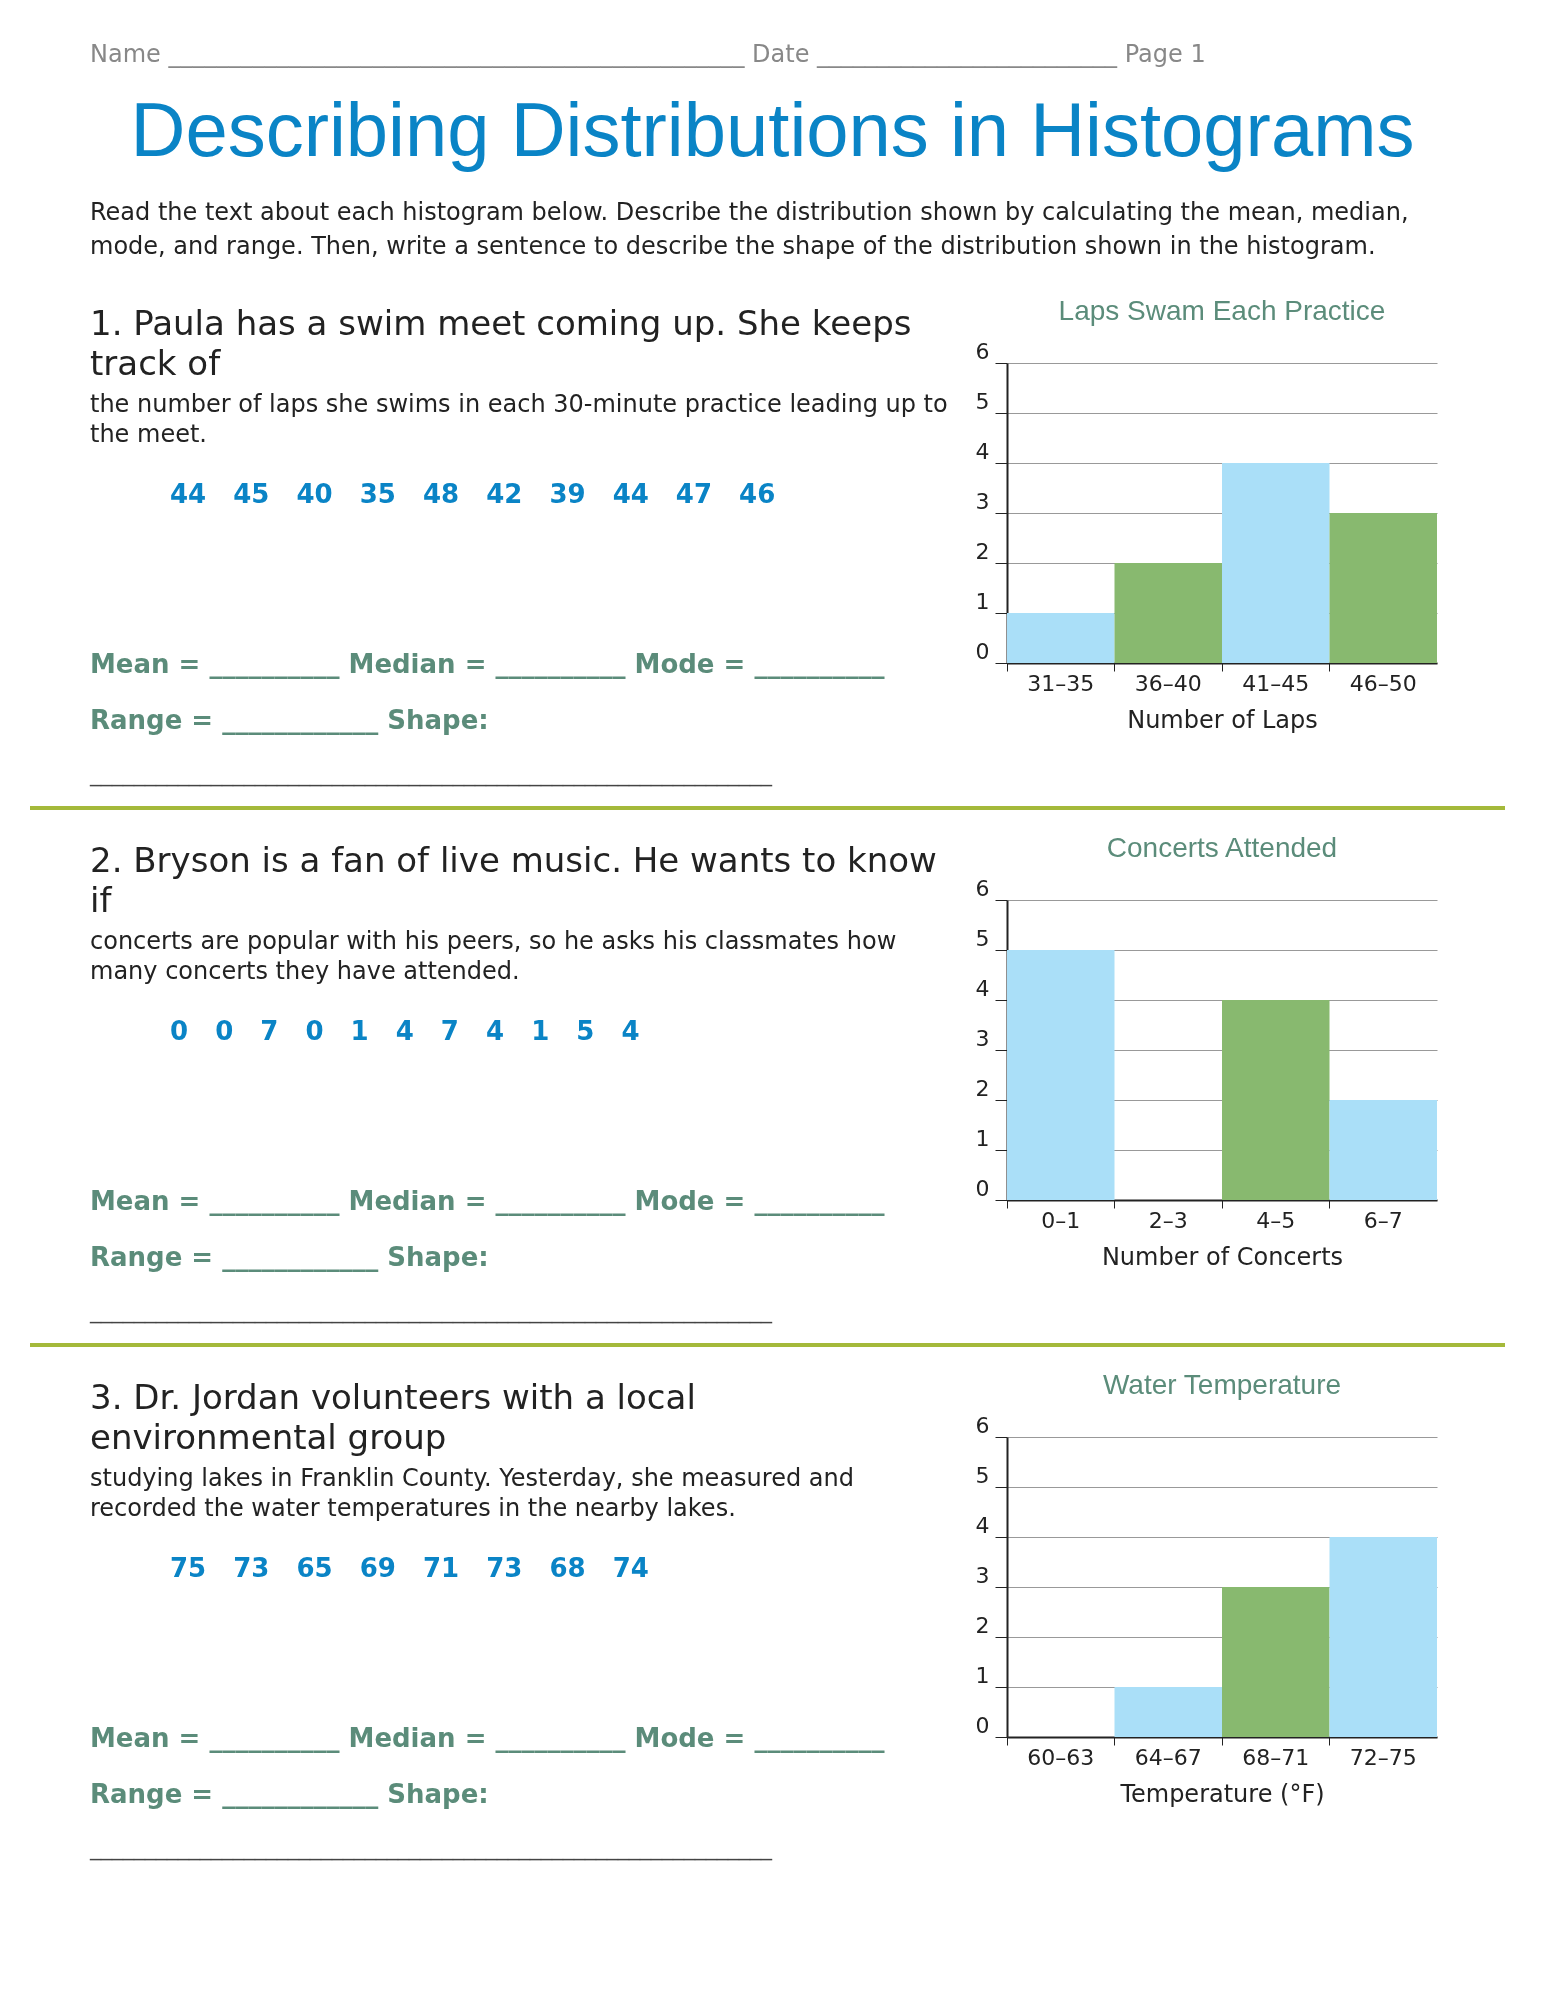 The image size is (1545, 2000). What do you see at coordinates (1383, 1220) in the screenshot?
I see `x-tick-label: 6–7` at bounding box center [1383, 1220].